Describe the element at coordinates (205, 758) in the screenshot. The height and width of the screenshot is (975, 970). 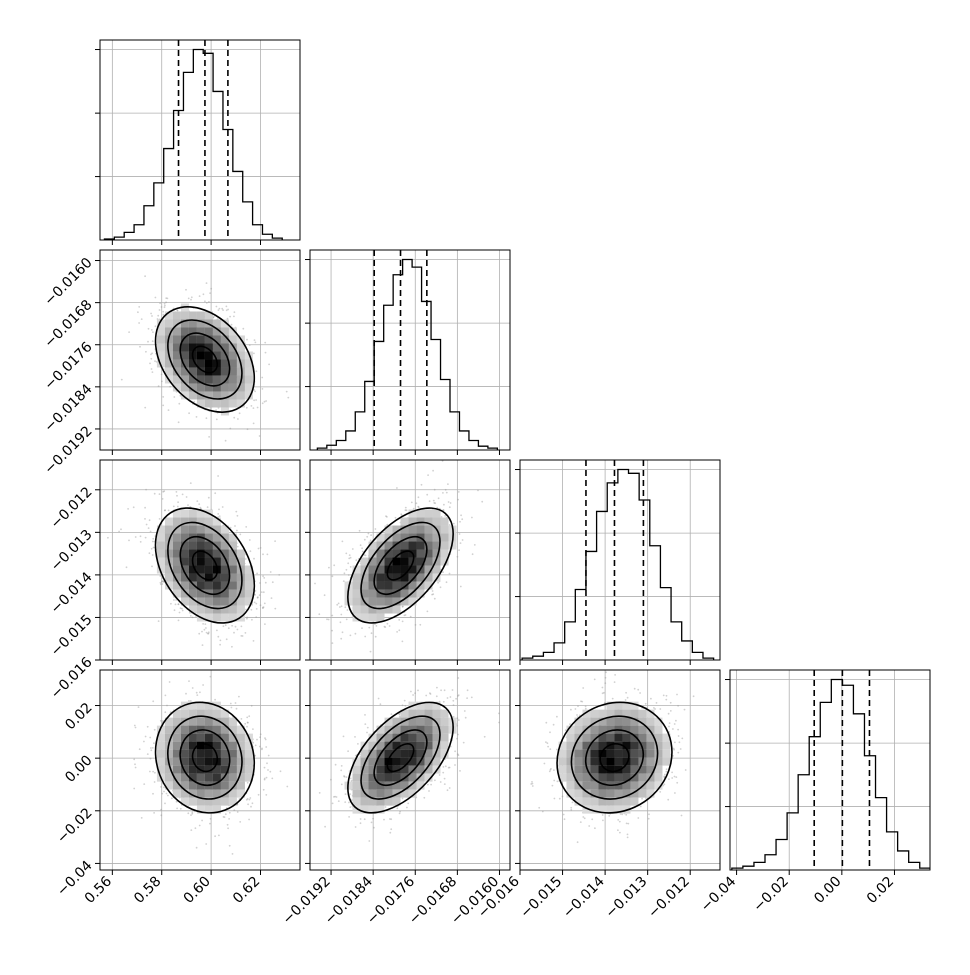
I see `density-cells` at that location.